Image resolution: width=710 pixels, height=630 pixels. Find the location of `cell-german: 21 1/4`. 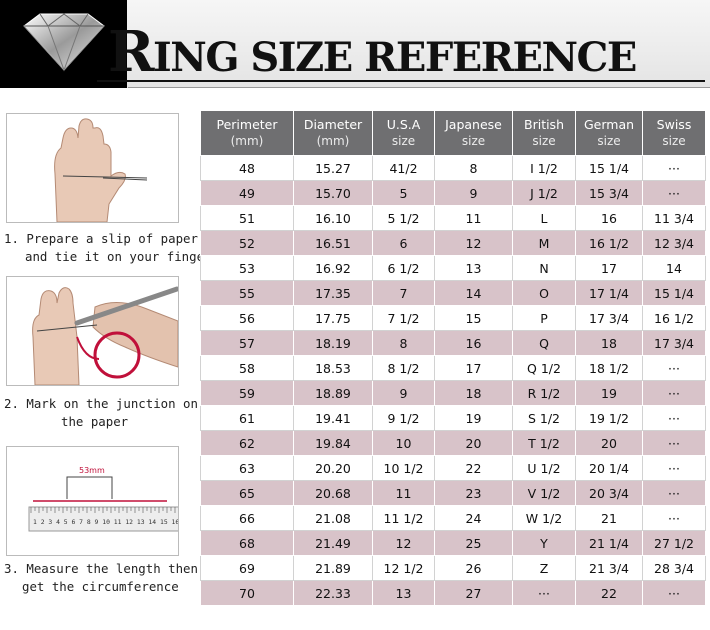

cell-german: 21 1/4 is located at coordinates (609, 543).